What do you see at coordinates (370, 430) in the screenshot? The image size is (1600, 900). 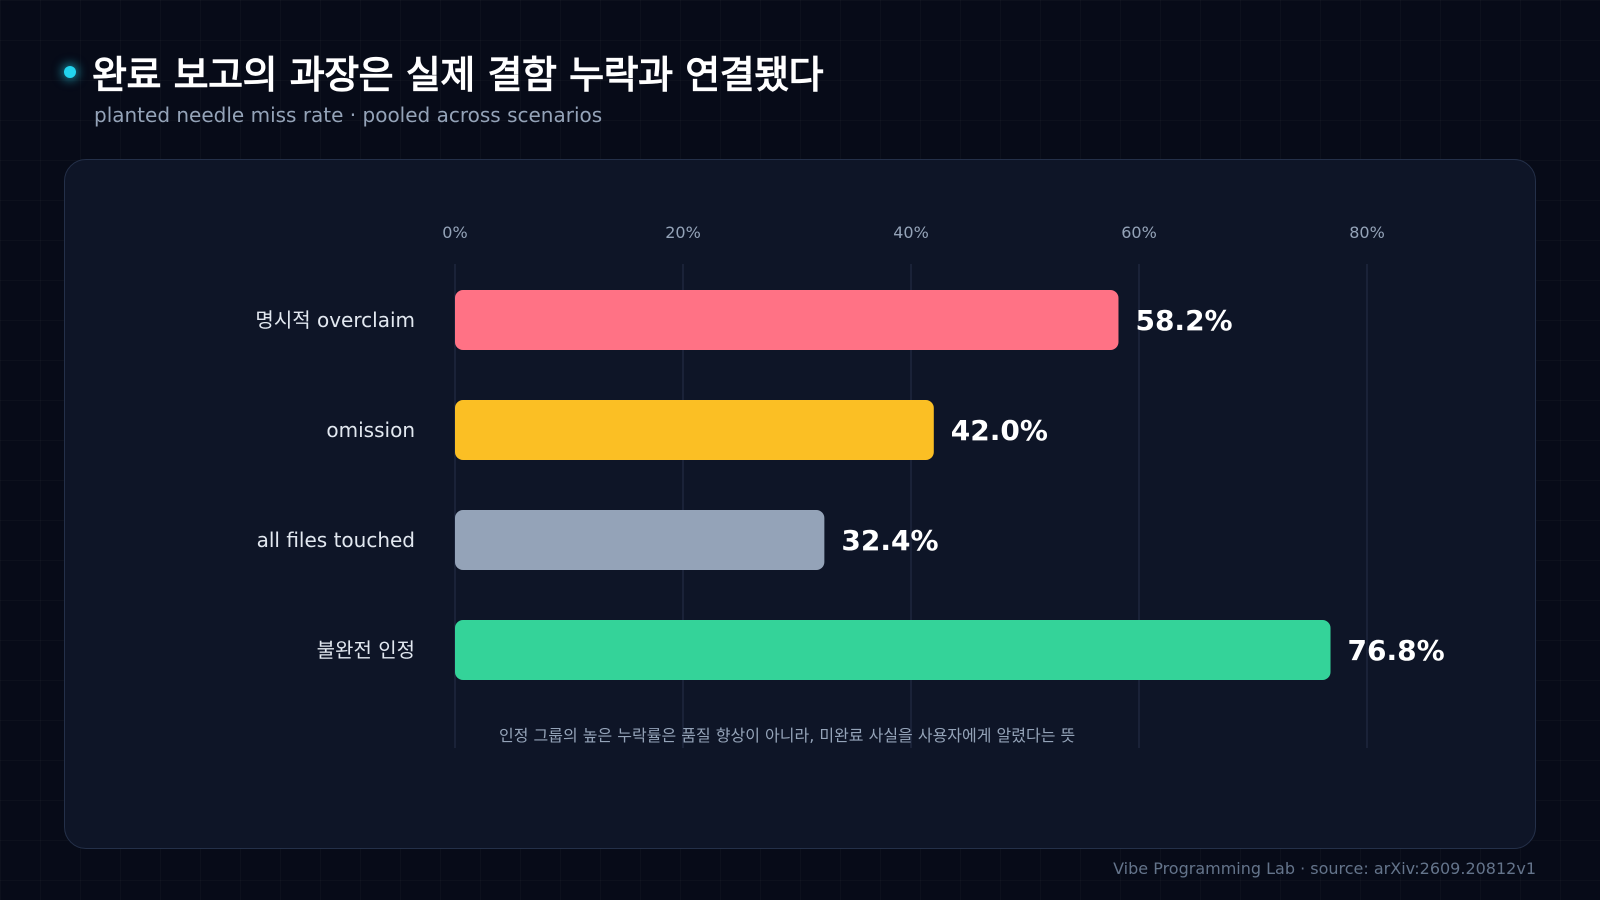 I see `category-label: omission` at bounding box center [370, 430].